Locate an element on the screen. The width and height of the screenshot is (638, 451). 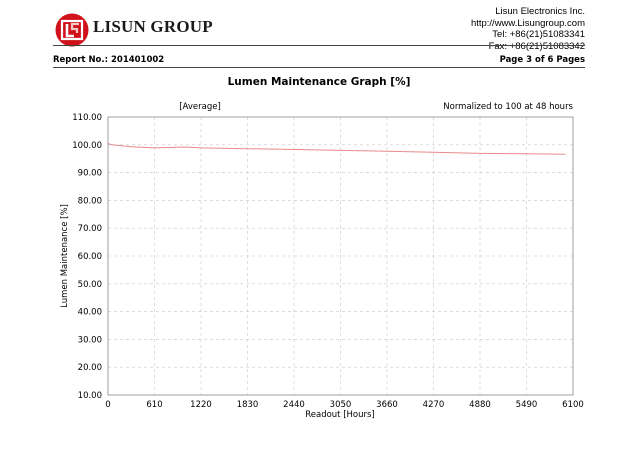
brand-name: LISUN GROUP is located at coordinates (153, 26).